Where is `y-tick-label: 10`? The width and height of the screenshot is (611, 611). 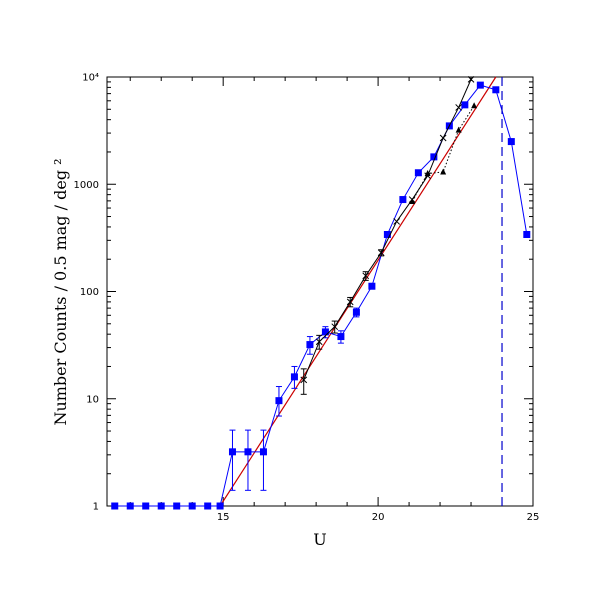
y-tick-label: 10 is located at coordinates (92, 399).